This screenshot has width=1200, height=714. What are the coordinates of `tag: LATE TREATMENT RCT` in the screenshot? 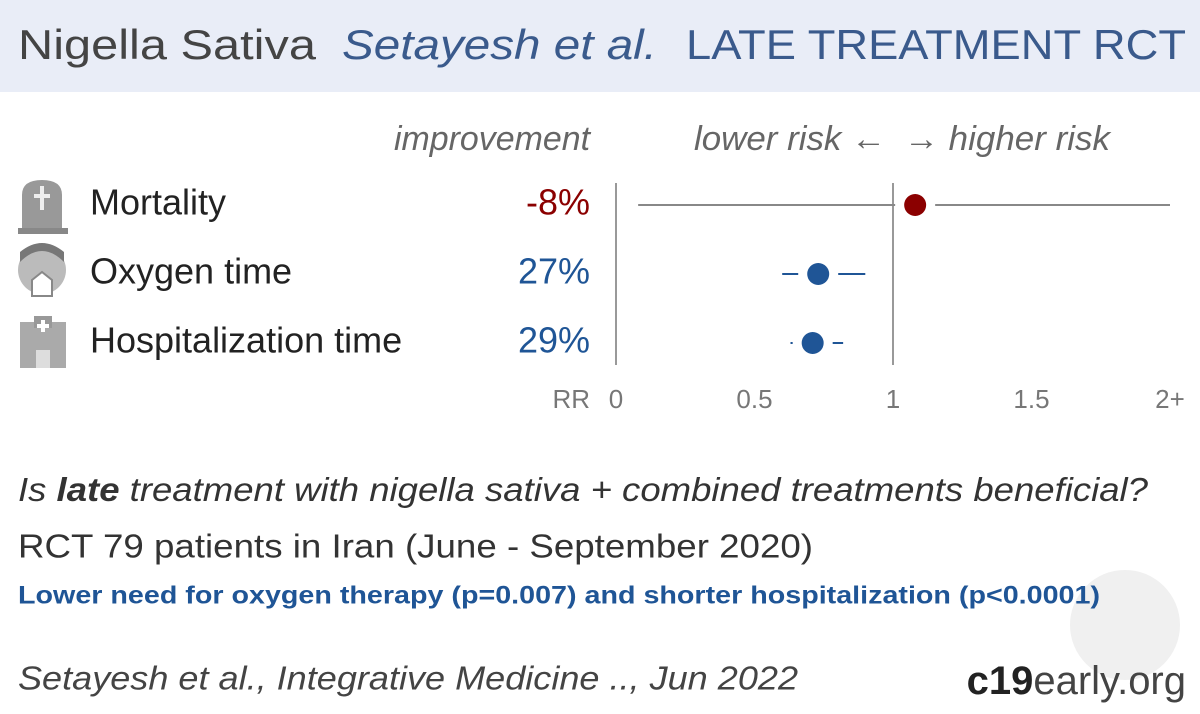 It's located at (936, 44).